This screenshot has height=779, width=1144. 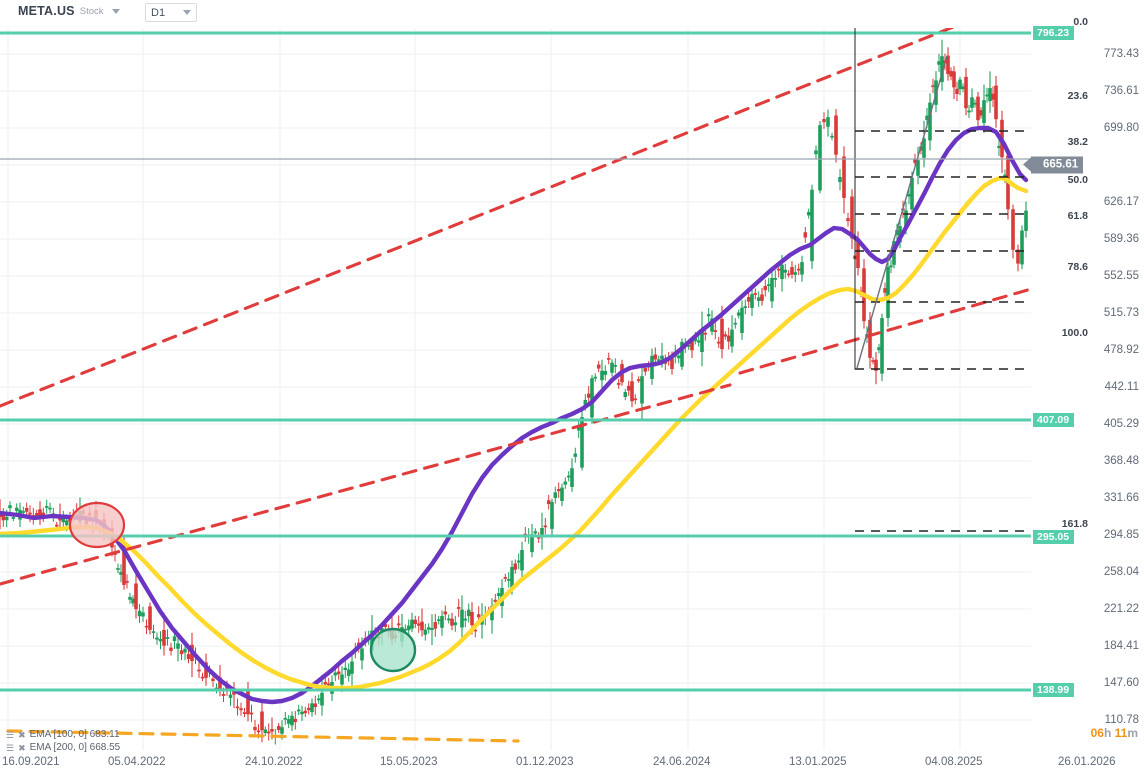 I want to click on fibonacci-retracement-levels, so click(x=943, y=331).